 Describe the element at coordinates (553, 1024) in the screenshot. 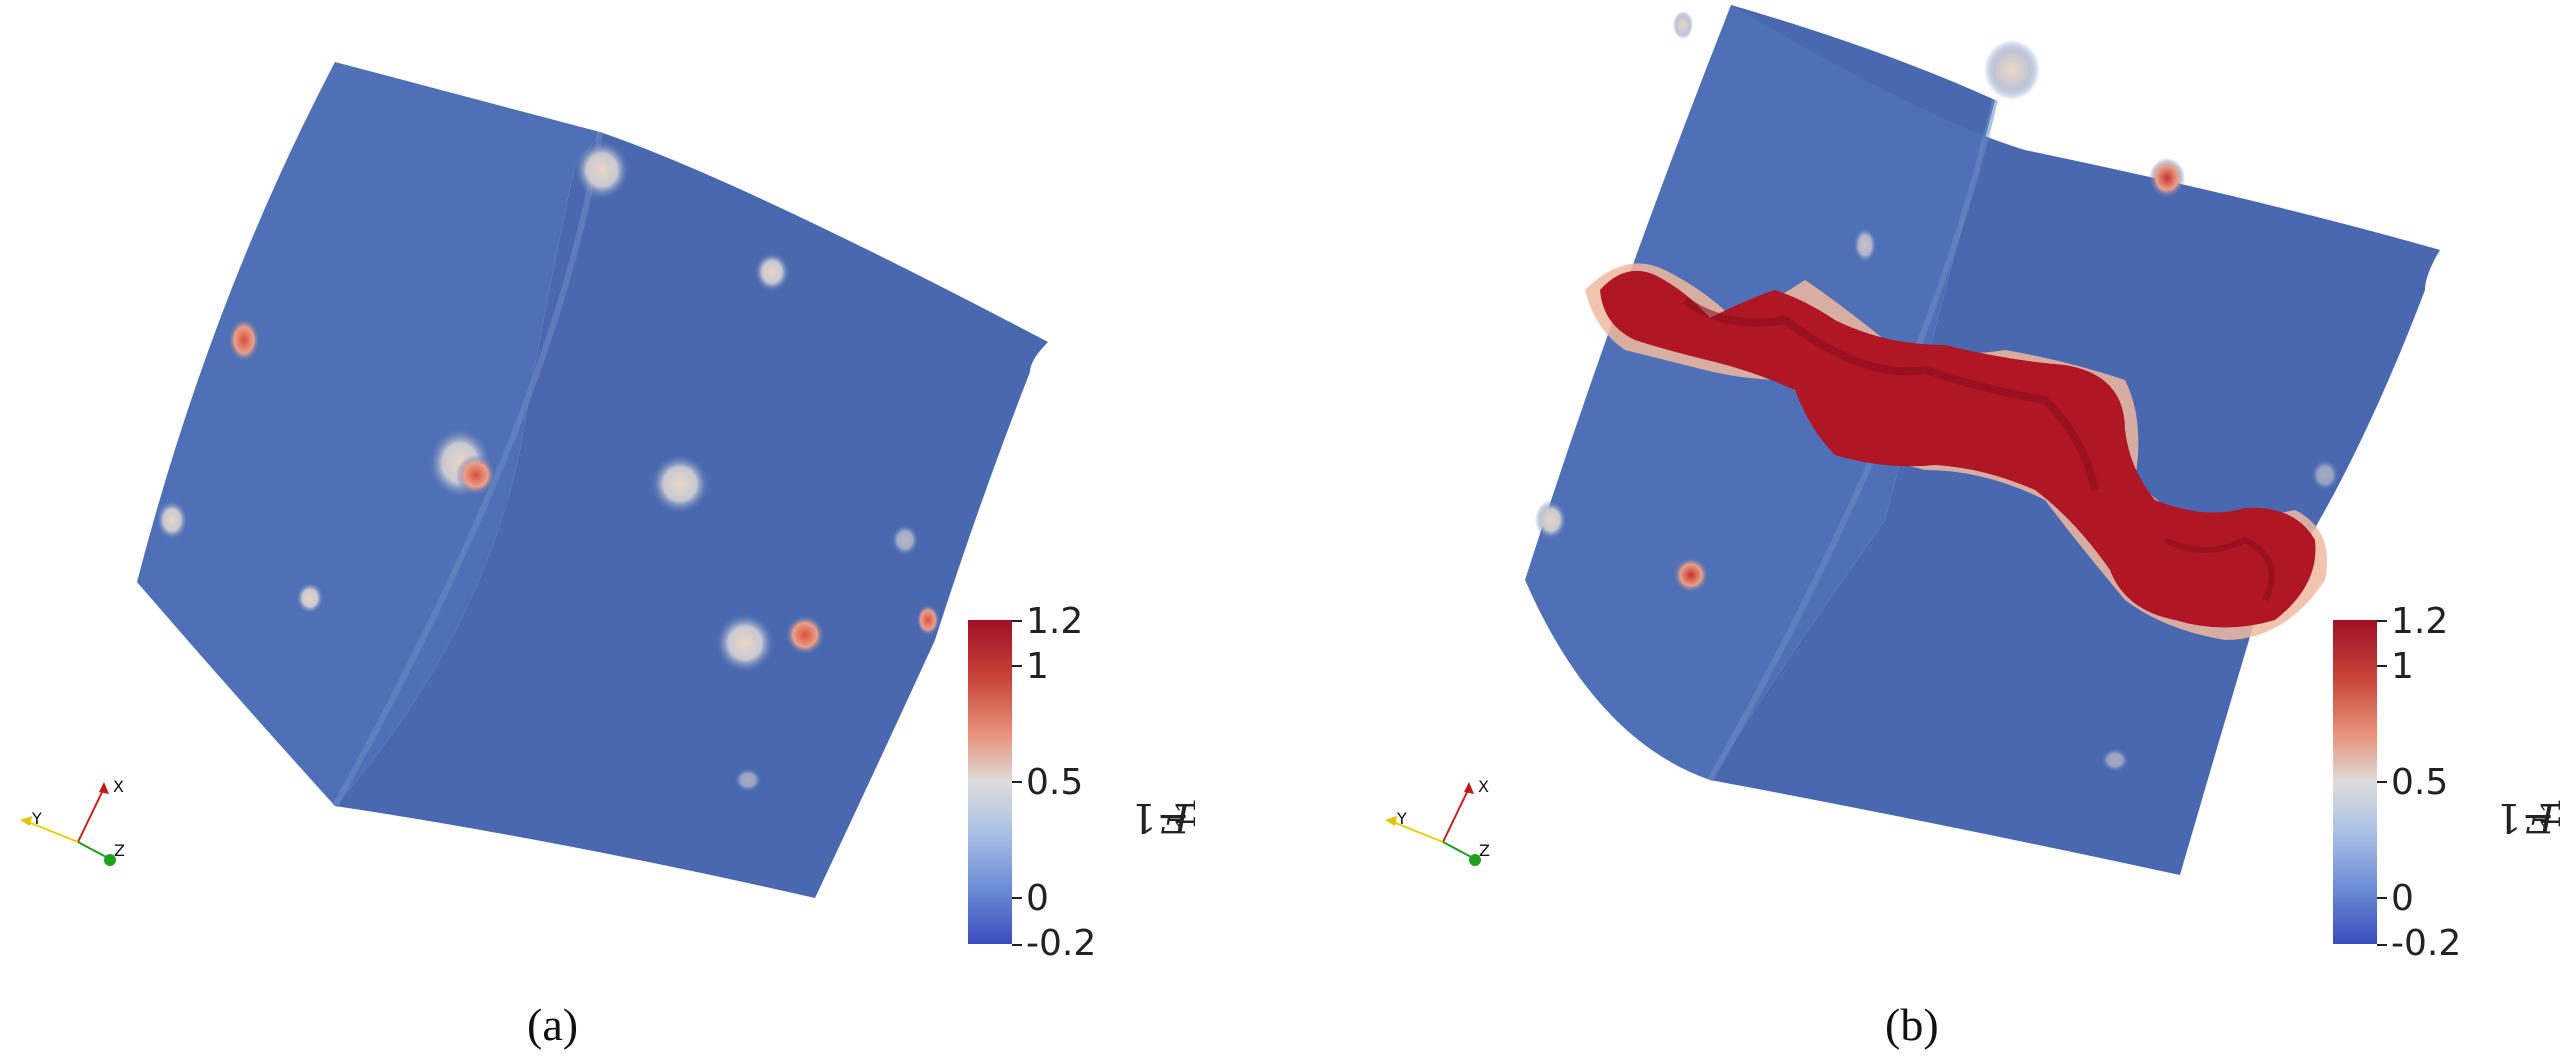

I see `panel-caption: (a)` at that location.